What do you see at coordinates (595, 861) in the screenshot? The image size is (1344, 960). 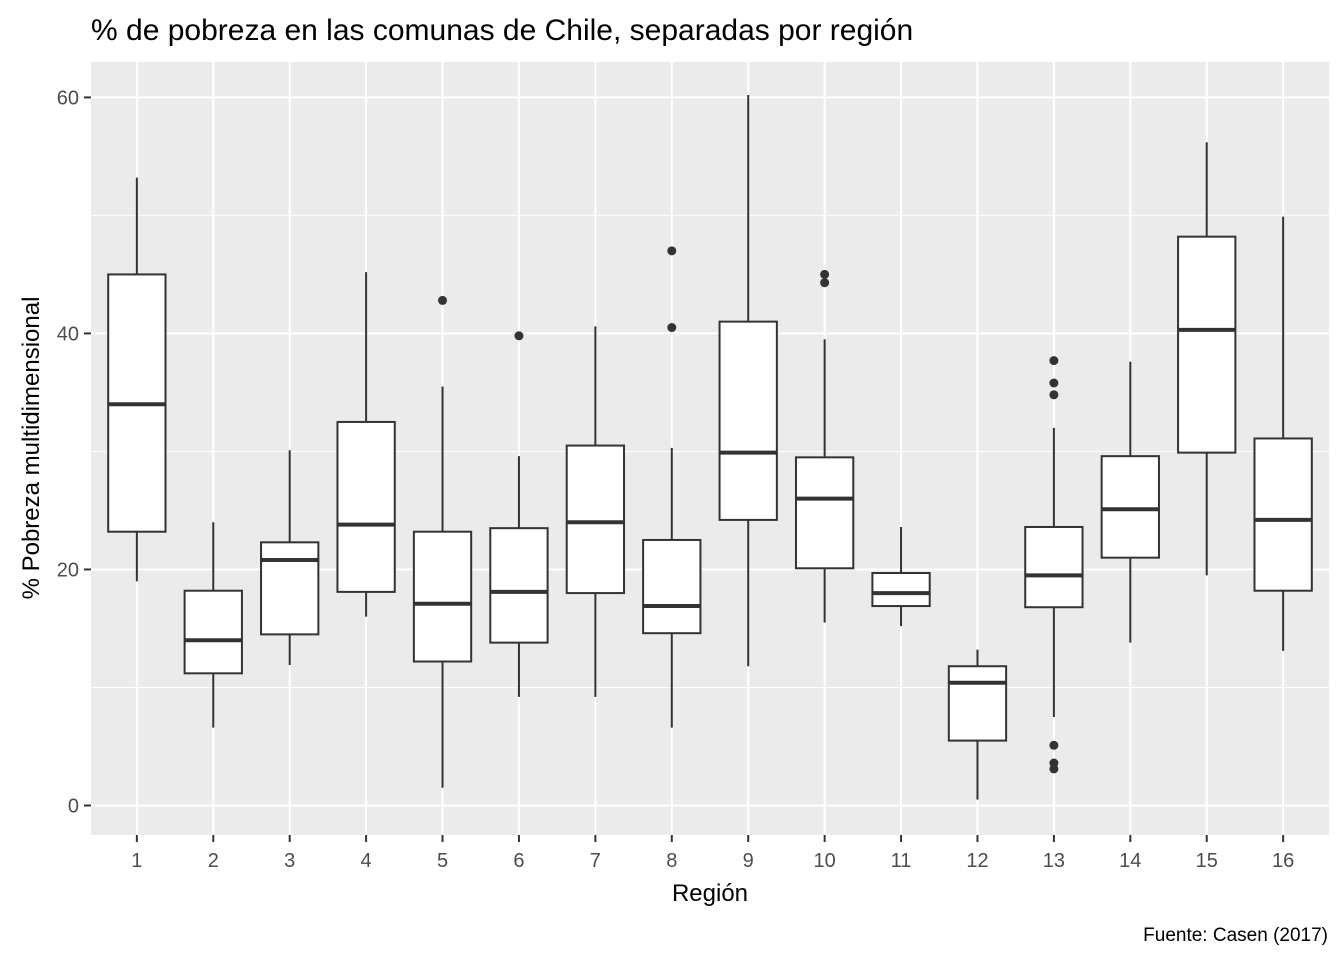 I see `x-tick-label: 7` at bounding box center [595, 861].